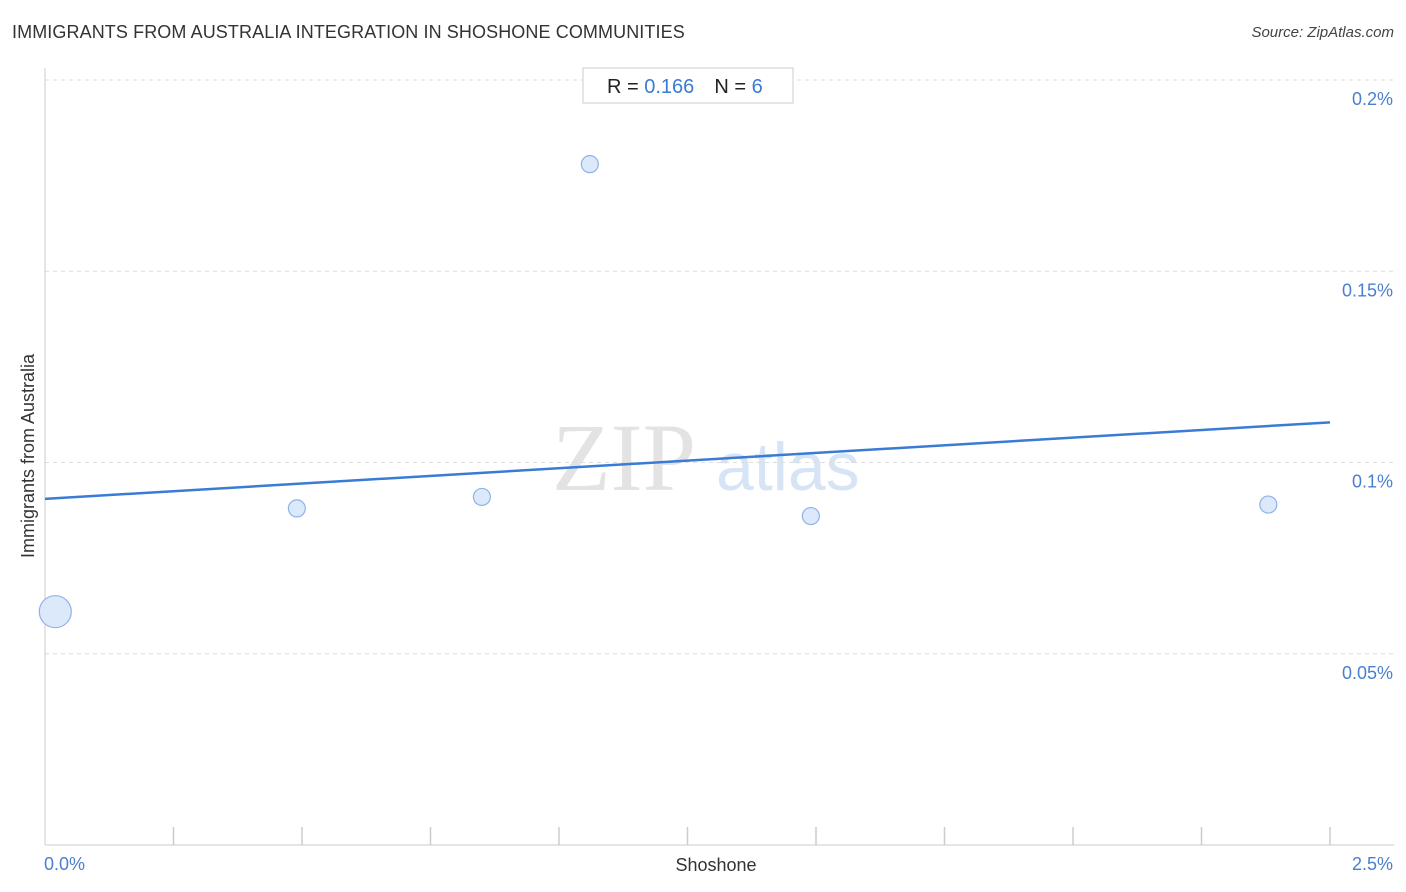 Image resolution: width=1406 pixels, height=892 pixels. I want to click on n-label: N =, so click(732, 87).